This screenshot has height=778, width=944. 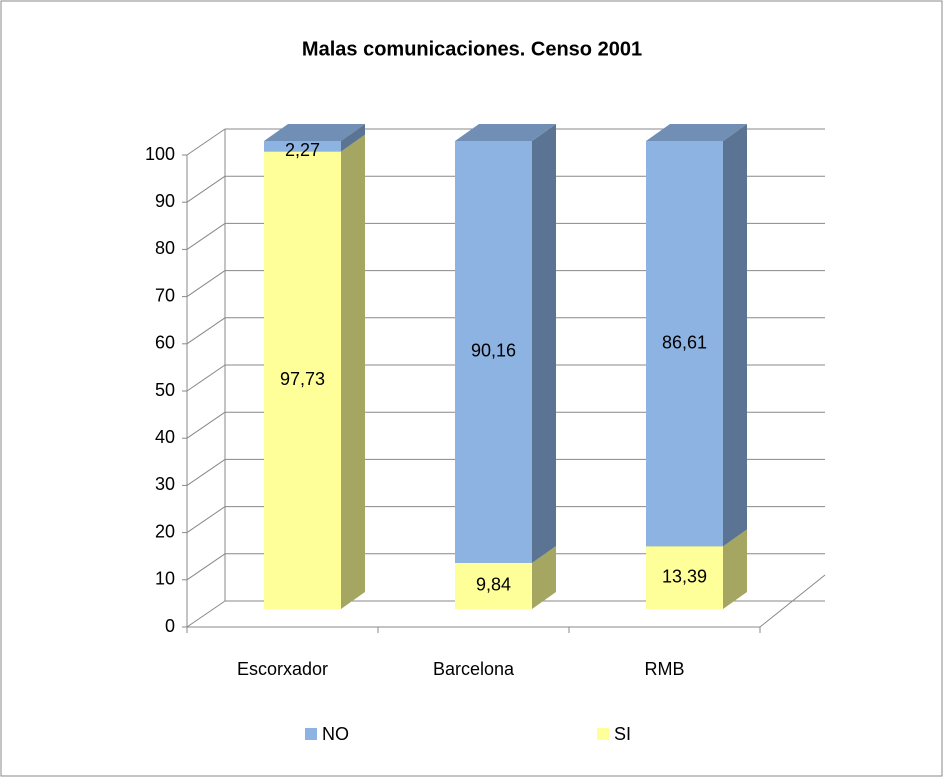 I want to click on chart-title: Malas comunicaciones. Censo 2001, so click(x=472, y=49).